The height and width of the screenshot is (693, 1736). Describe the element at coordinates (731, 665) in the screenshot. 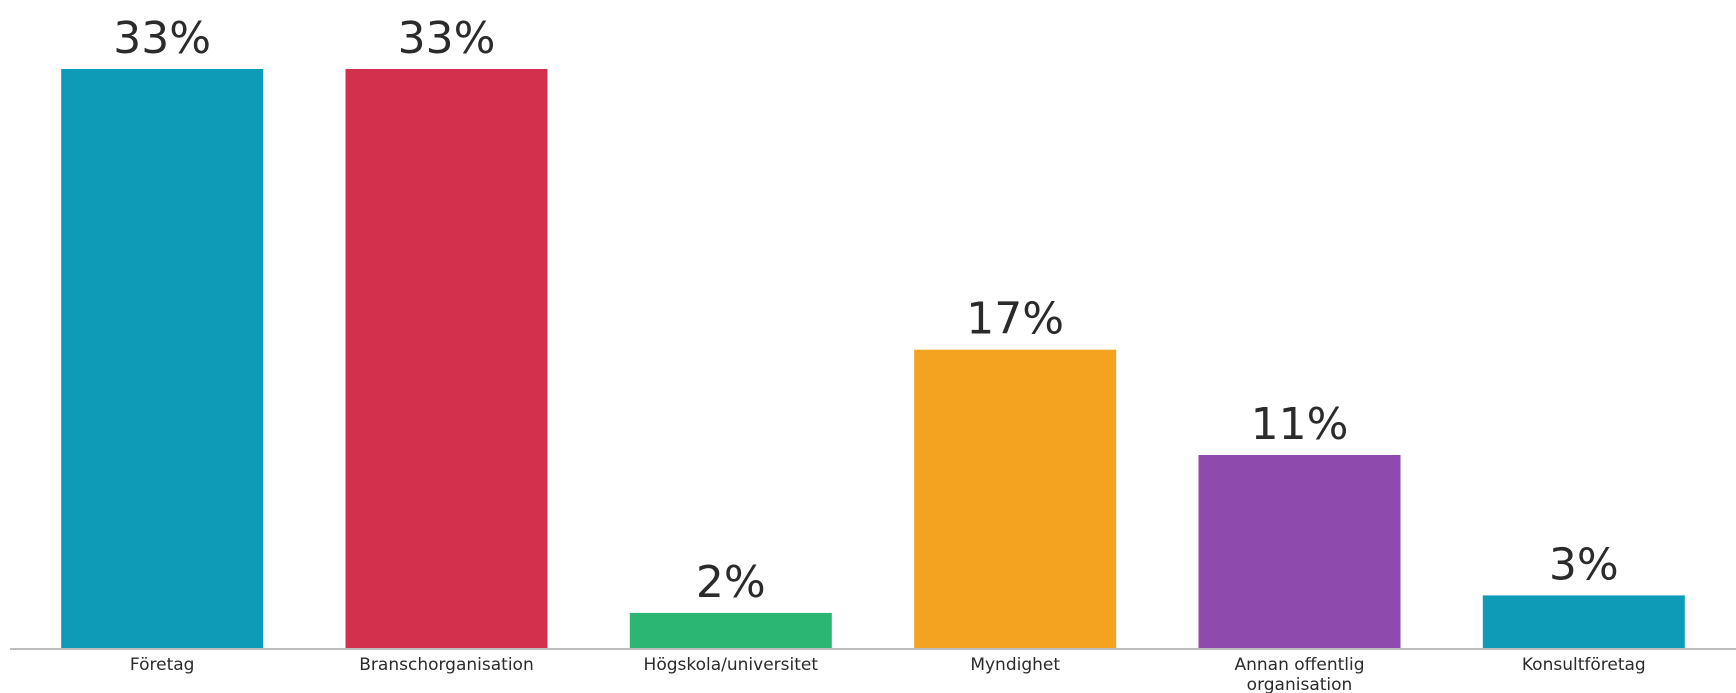

I see `category-label-3: Högskola/universitet` at that location.